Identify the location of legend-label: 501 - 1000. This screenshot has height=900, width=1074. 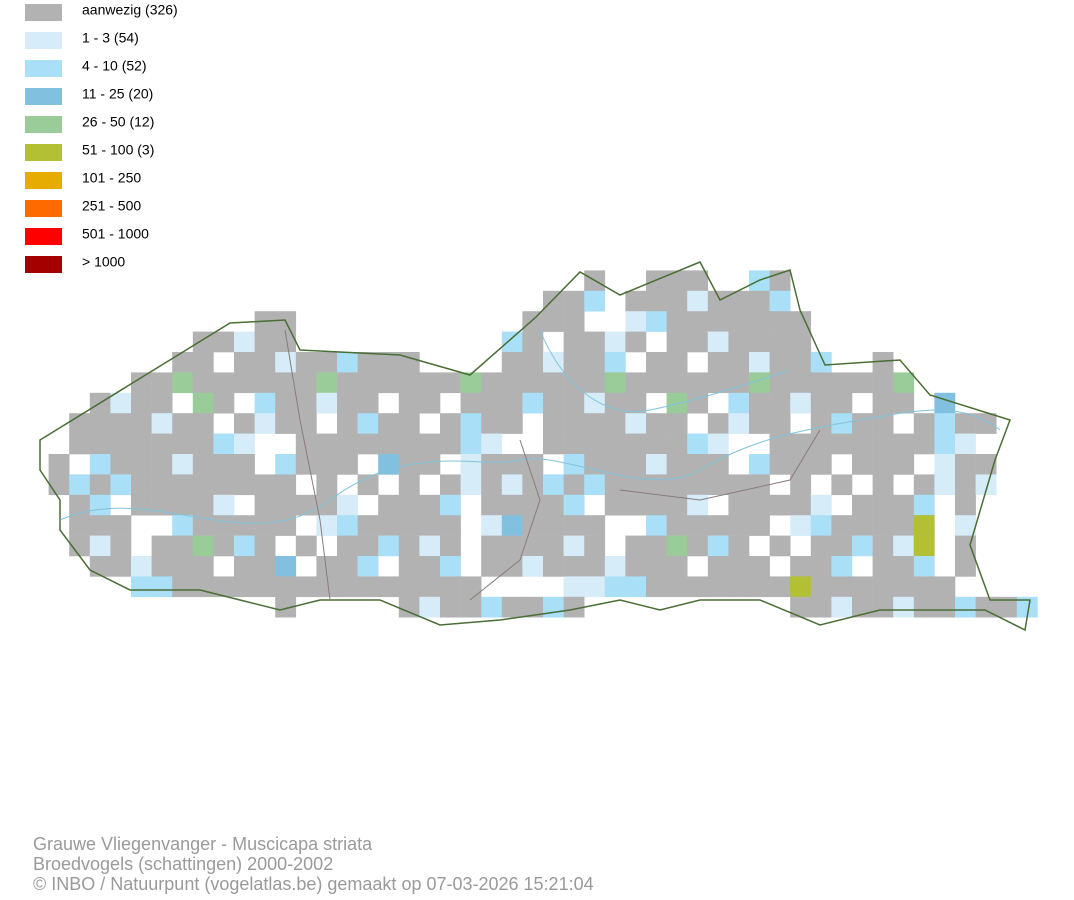
(115, 234).